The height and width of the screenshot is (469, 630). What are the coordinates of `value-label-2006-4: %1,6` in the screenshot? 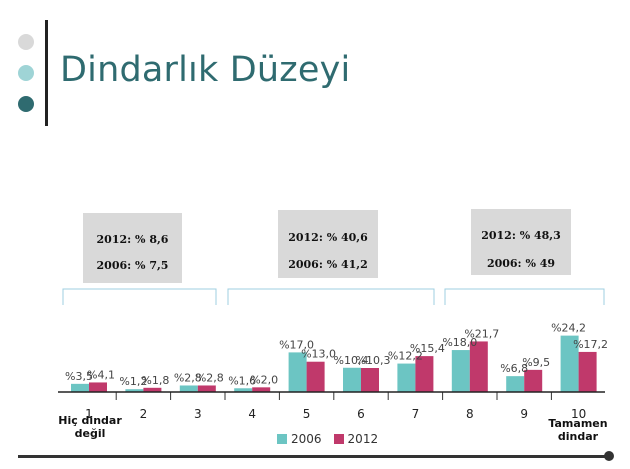 It's located at (242, 380).